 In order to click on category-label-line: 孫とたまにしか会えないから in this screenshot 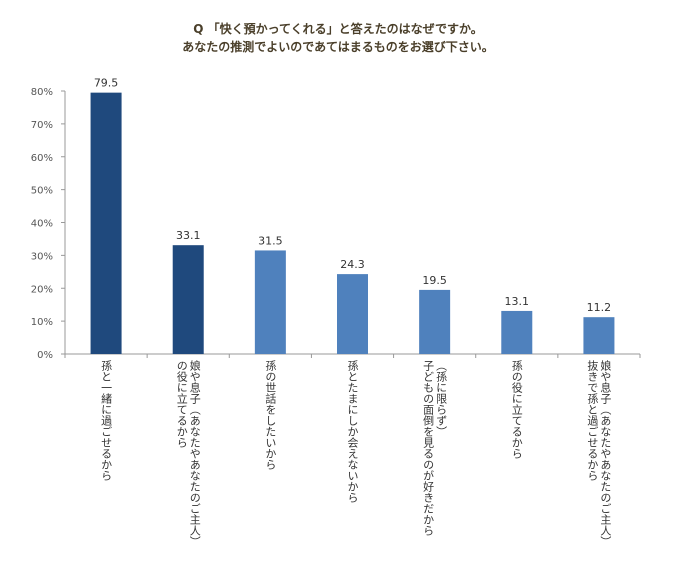, I will do `click(352, 431)`.